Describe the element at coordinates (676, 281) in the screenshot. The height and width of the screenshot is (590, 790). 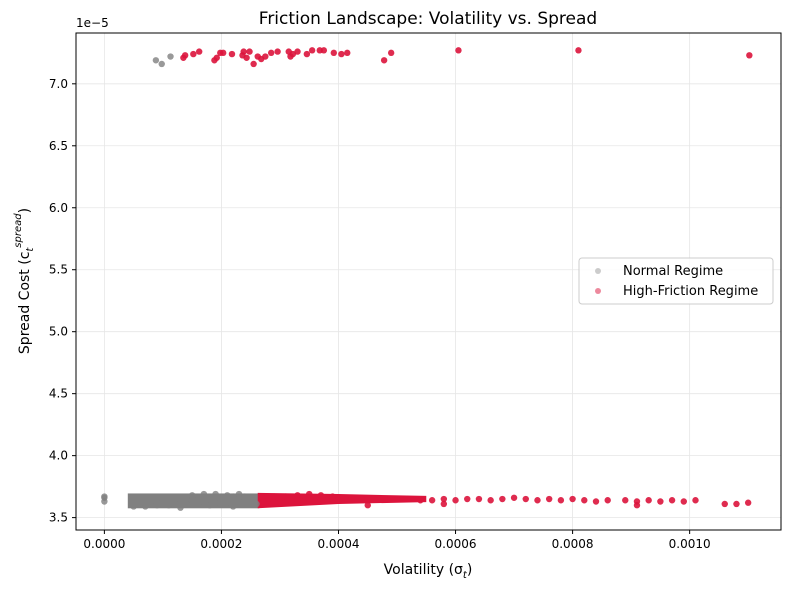
I see `legend: Normal Regime High-Friction Regime` at that location.